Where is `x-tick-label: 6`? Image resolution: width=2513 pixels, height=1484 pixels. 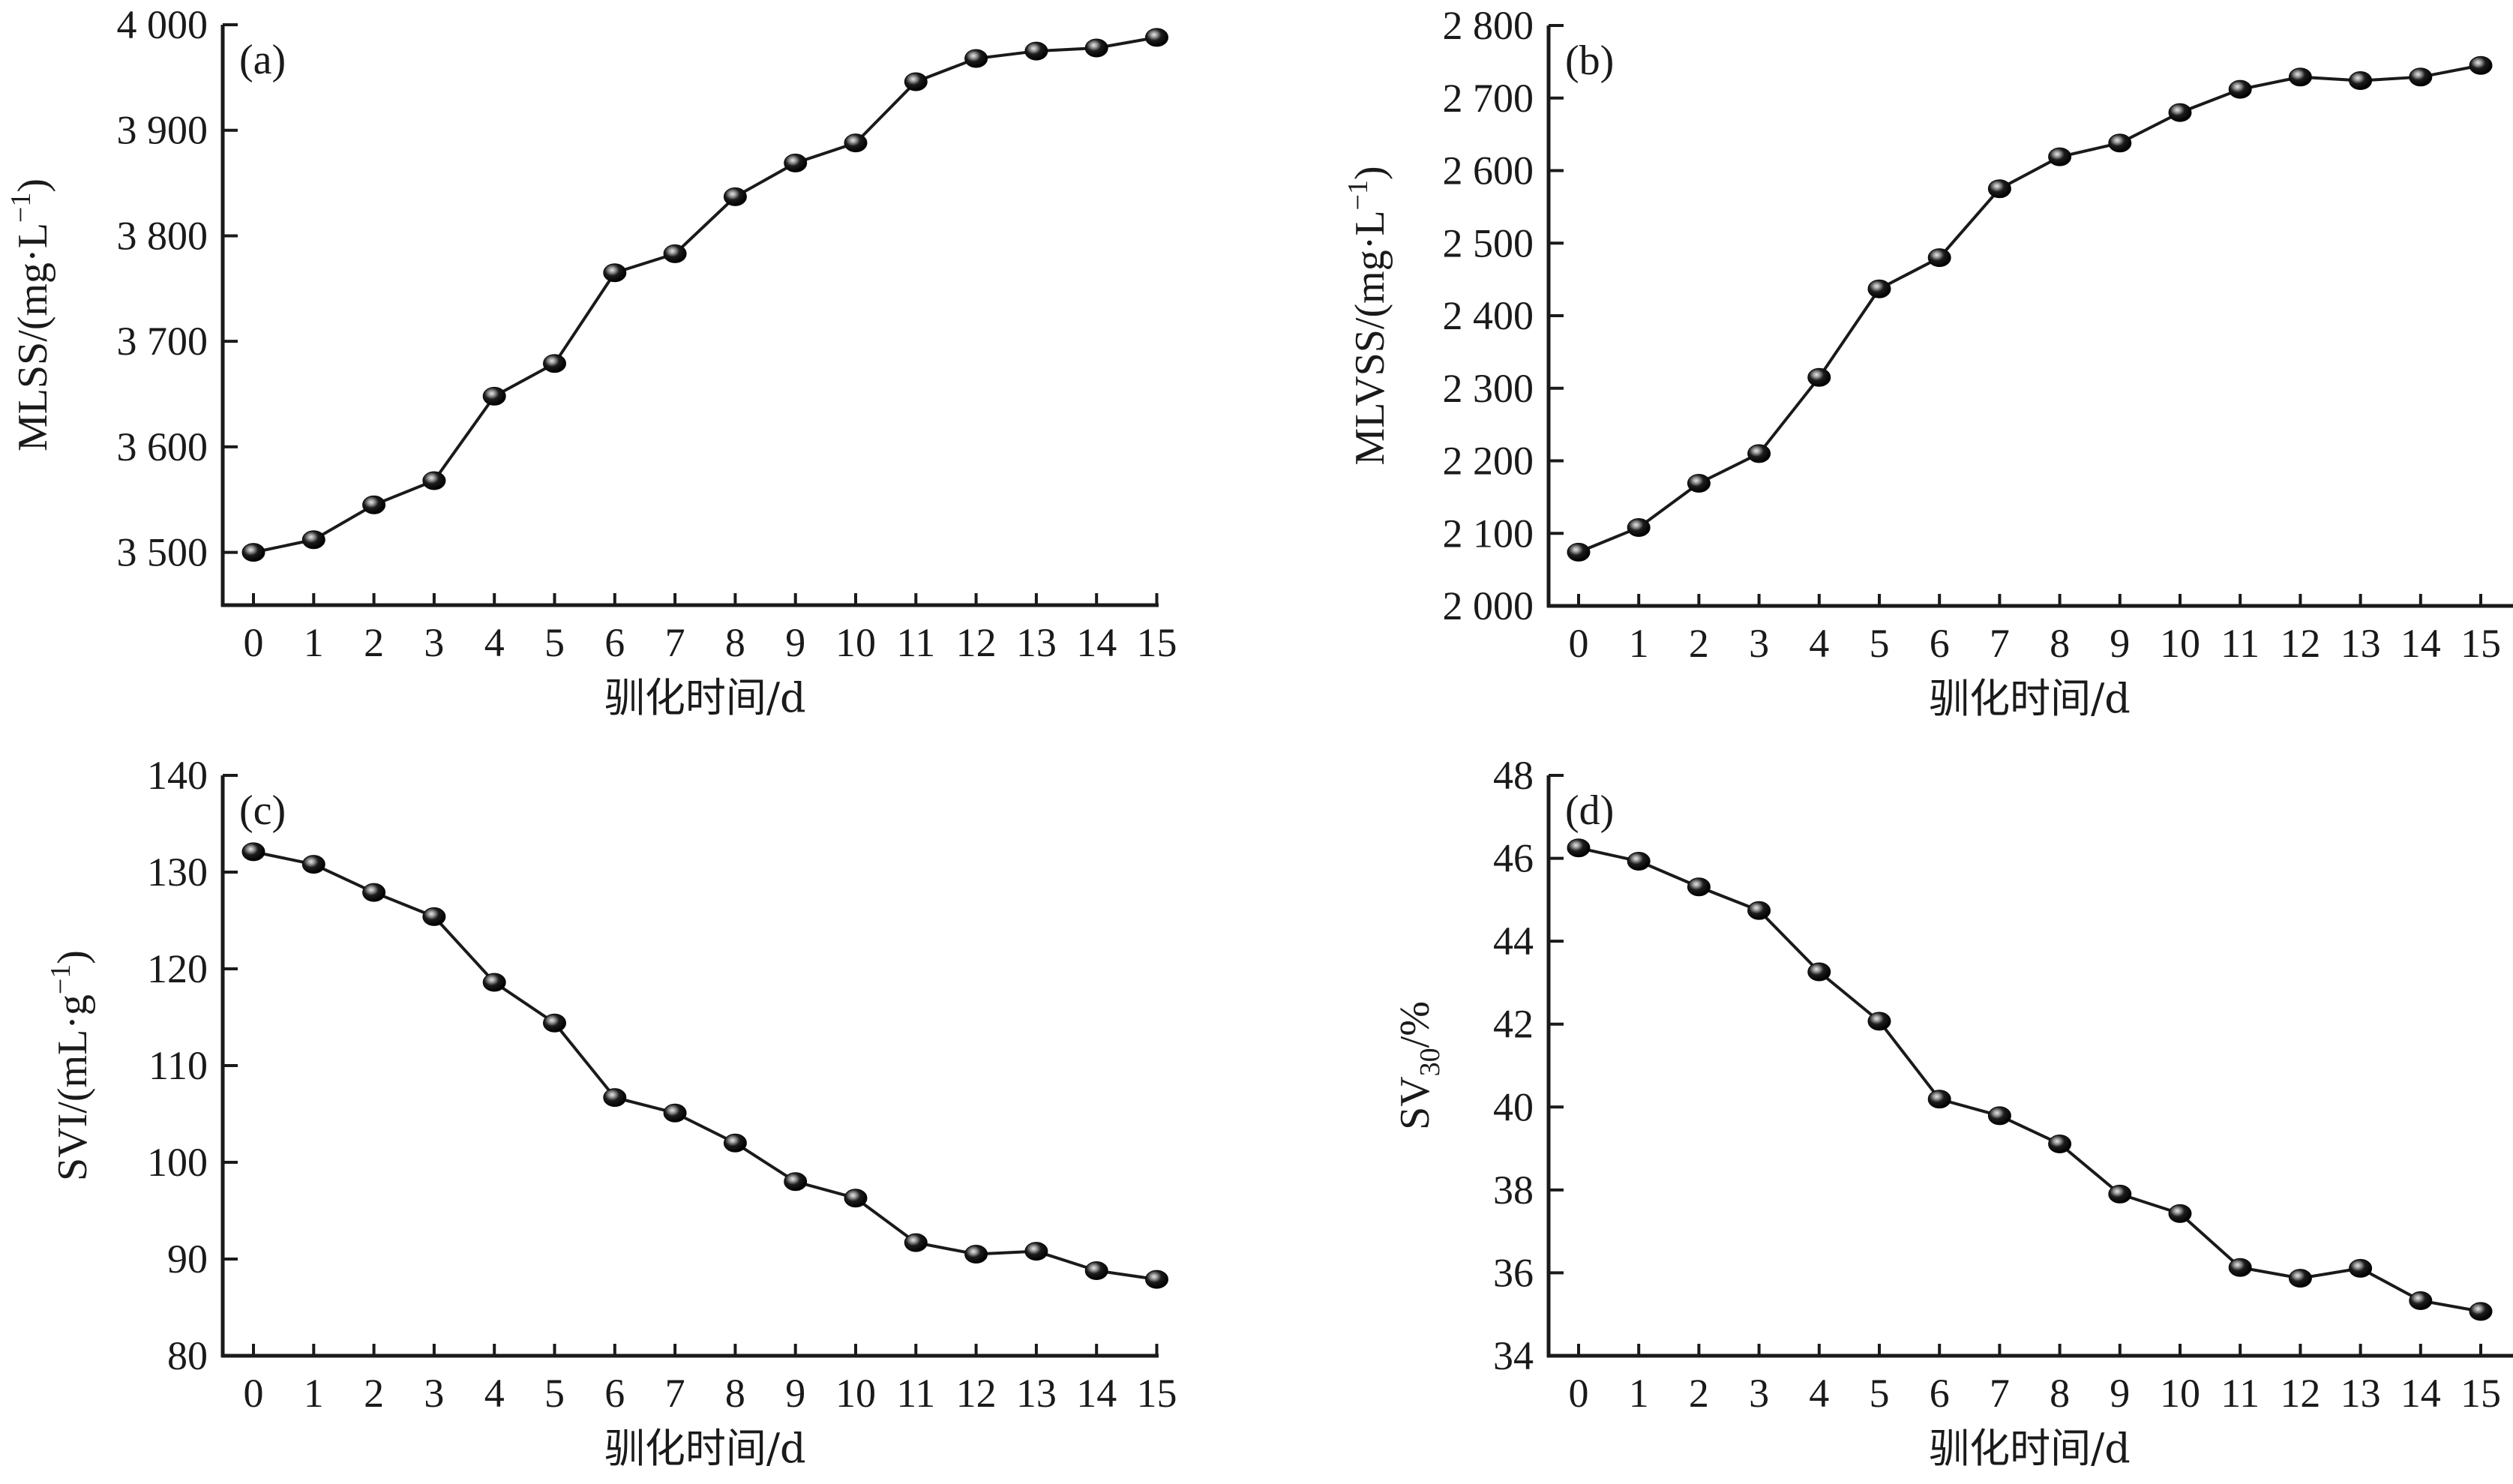 x-tick-label: 6 is located at coordinates (1940, 1393).